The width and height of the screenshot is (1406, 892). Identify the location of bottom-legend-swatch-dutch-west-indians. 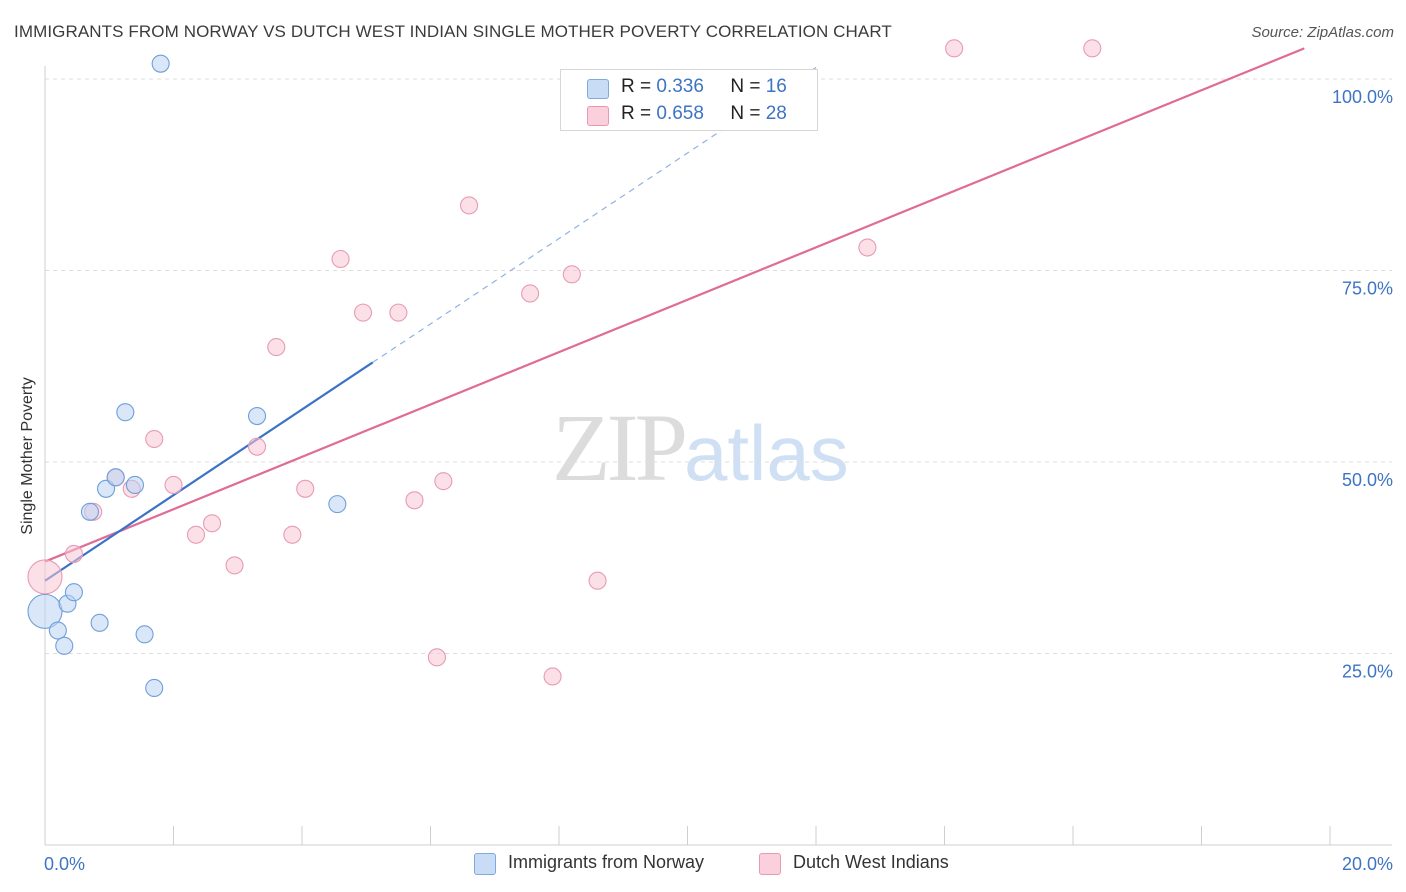
(770, 864).